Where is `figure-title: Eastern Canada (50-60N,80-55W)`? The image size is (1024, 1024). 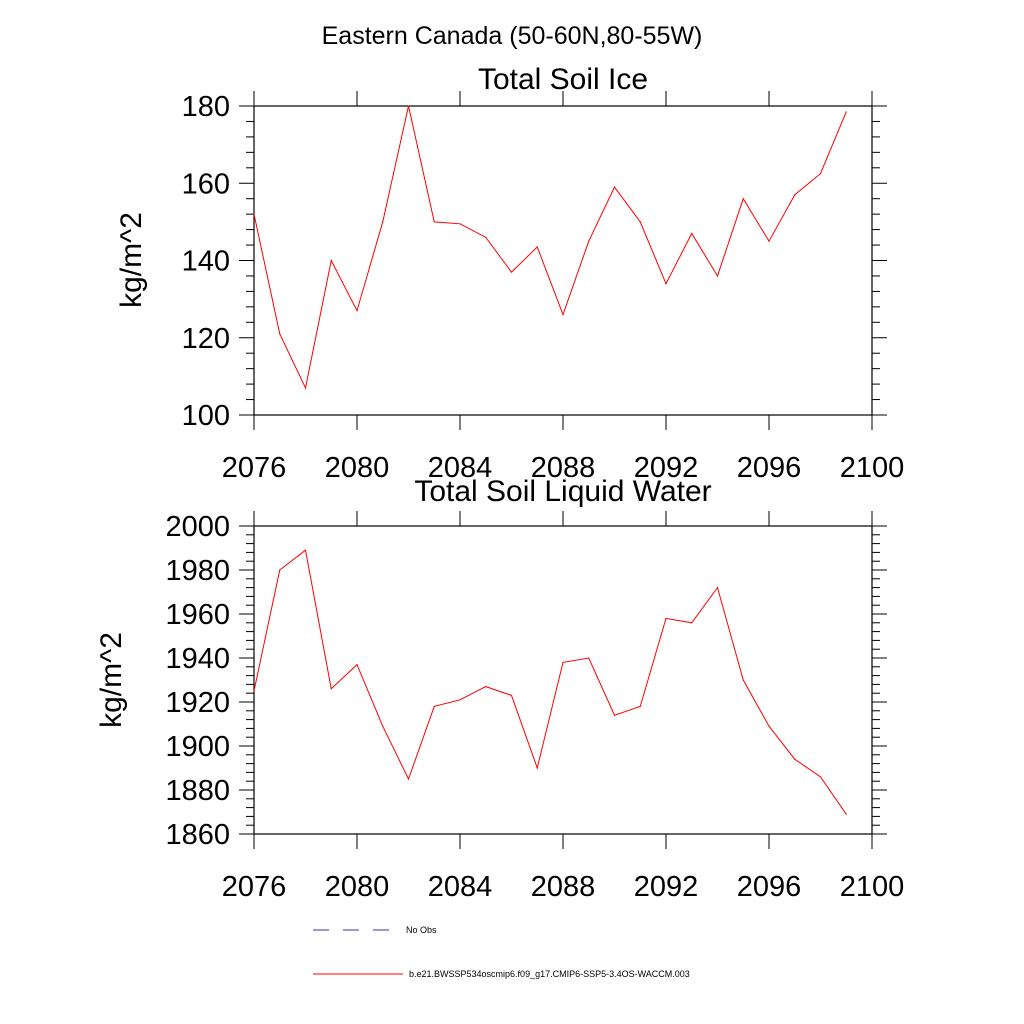
figure-title: Eastern Canada (50-60N,80-55W) is located at coordinates (512, 36).